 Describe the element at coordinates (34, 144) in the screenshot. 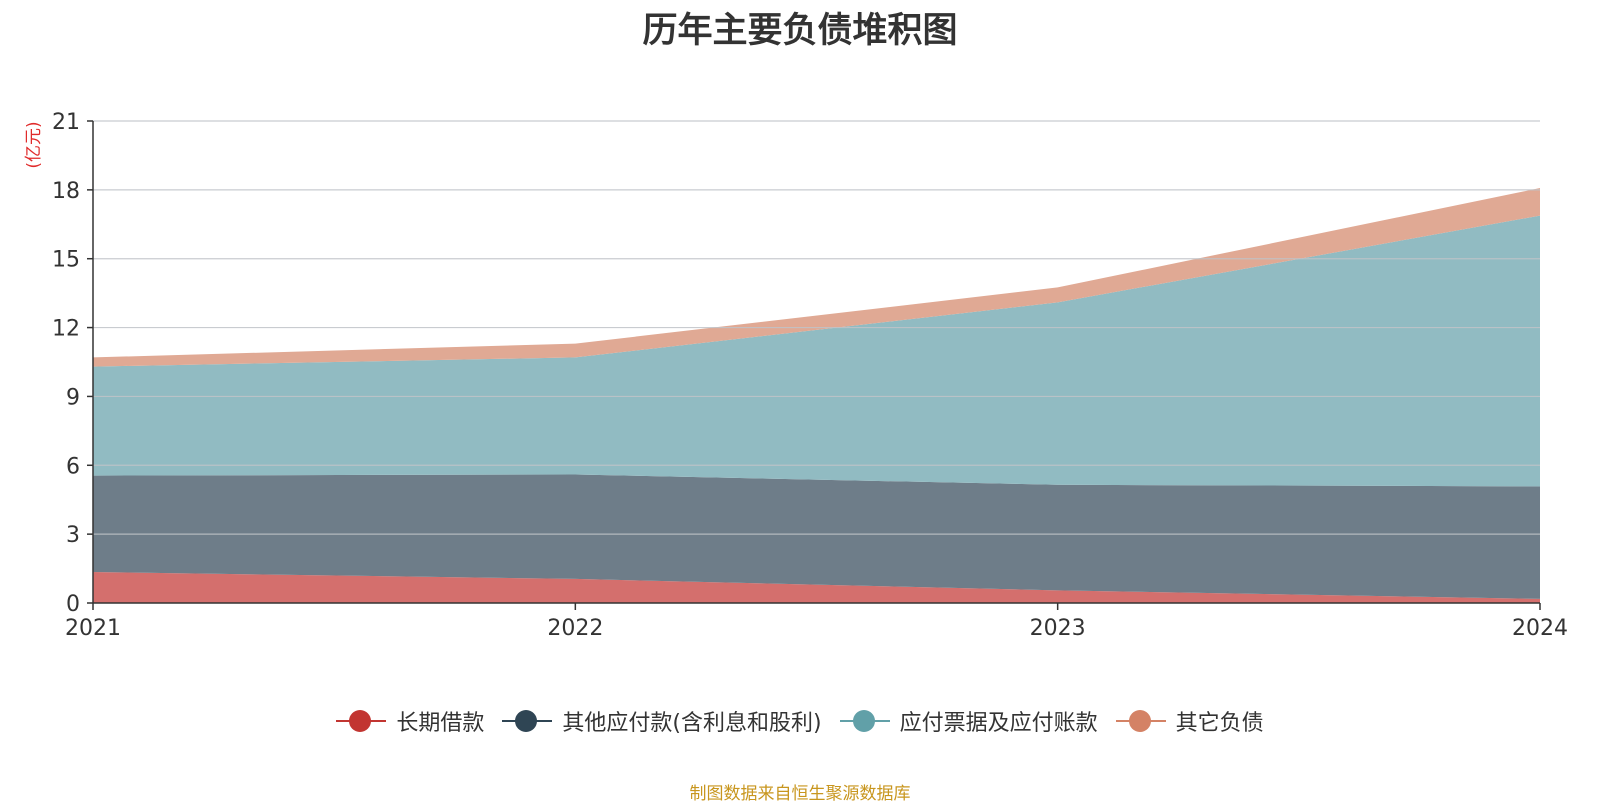

I see `y-axis-unit-label: (亿元)` at that location.